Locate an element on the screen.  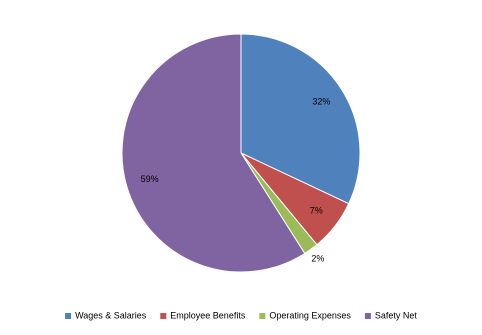
legend-label: Safety Net is located at coordinates (396, 315).